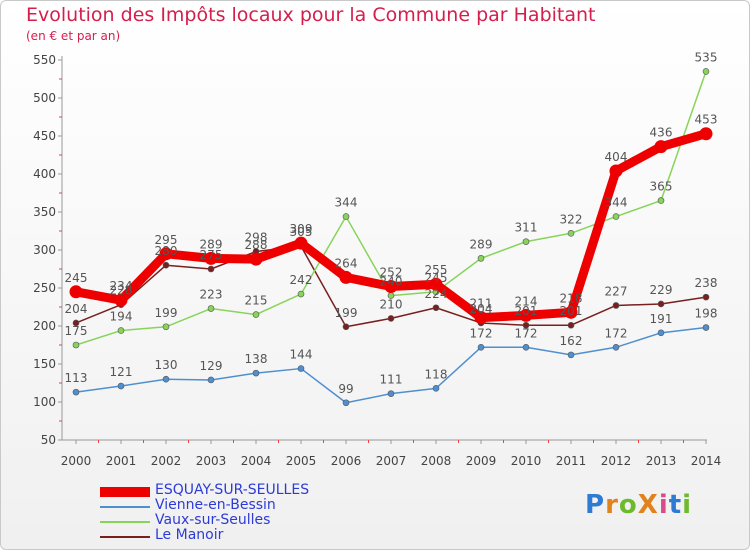  What do you see at coordinates (213, 520) in the screenshot?
I see `legend-label: Vaux-sur-Seulles` at bounding box center [213, 520].